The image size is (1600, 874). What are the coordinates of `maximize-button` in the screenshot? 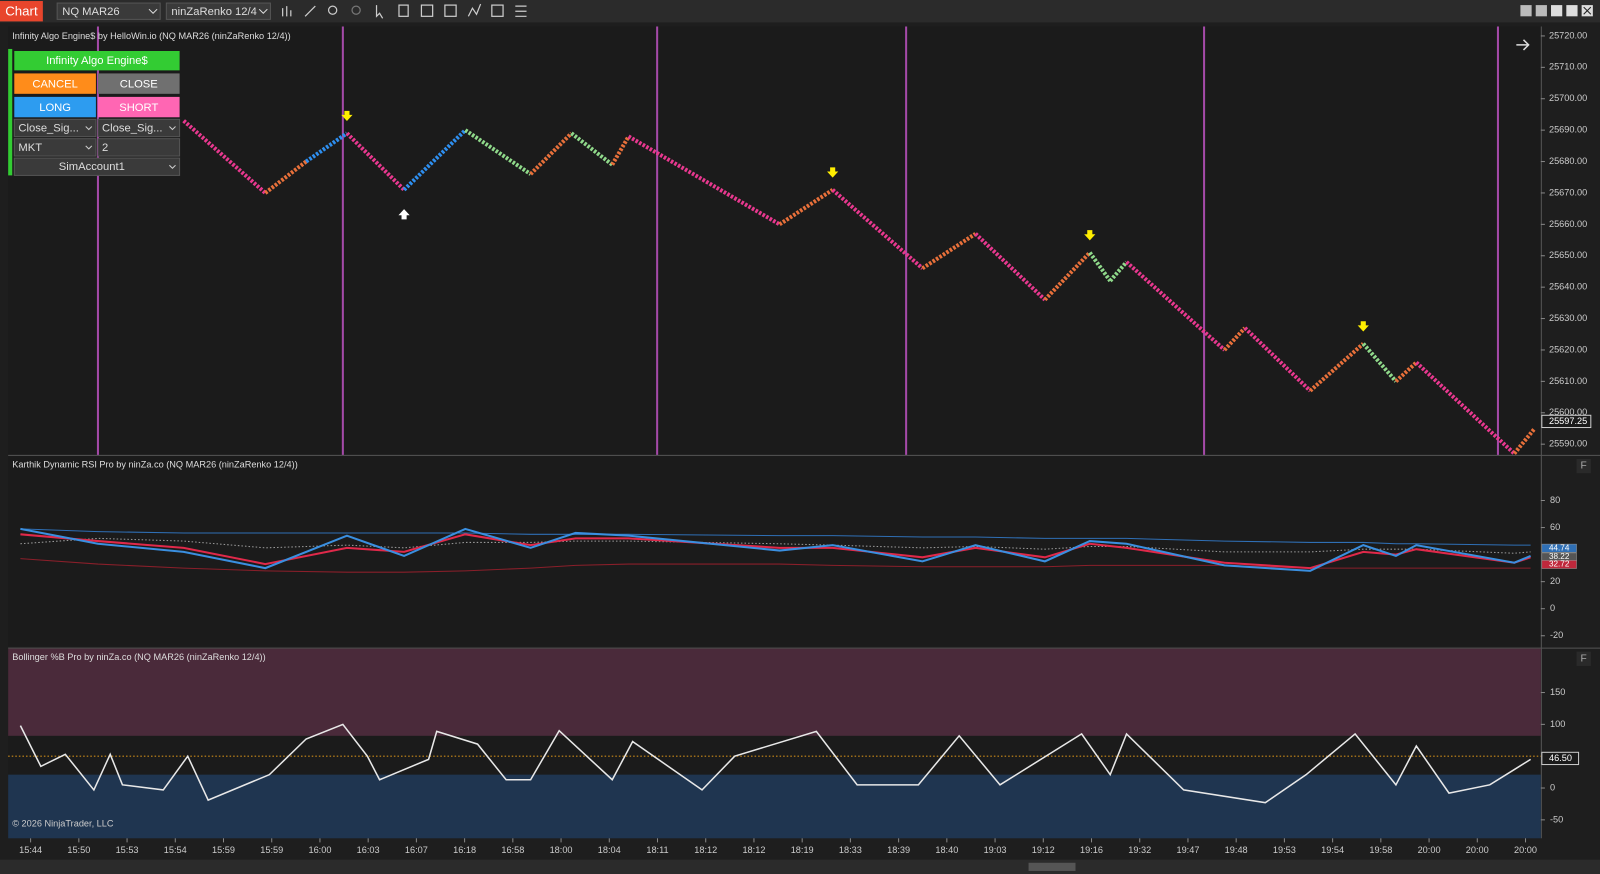 It's located at (1572, 11).